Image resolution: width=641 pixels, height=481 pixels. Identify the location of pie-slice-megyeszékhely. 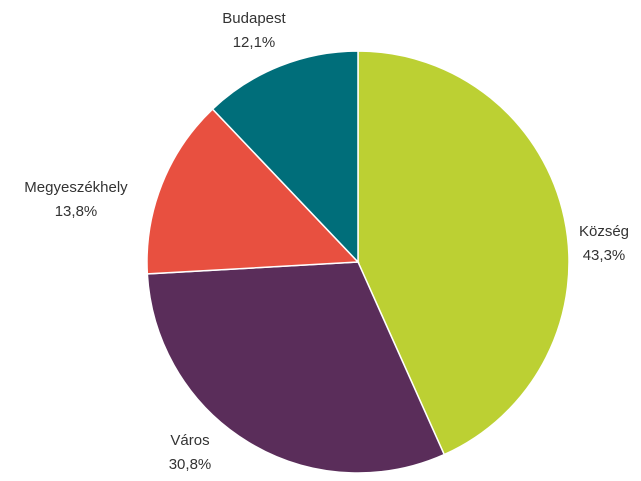
(253, 191).